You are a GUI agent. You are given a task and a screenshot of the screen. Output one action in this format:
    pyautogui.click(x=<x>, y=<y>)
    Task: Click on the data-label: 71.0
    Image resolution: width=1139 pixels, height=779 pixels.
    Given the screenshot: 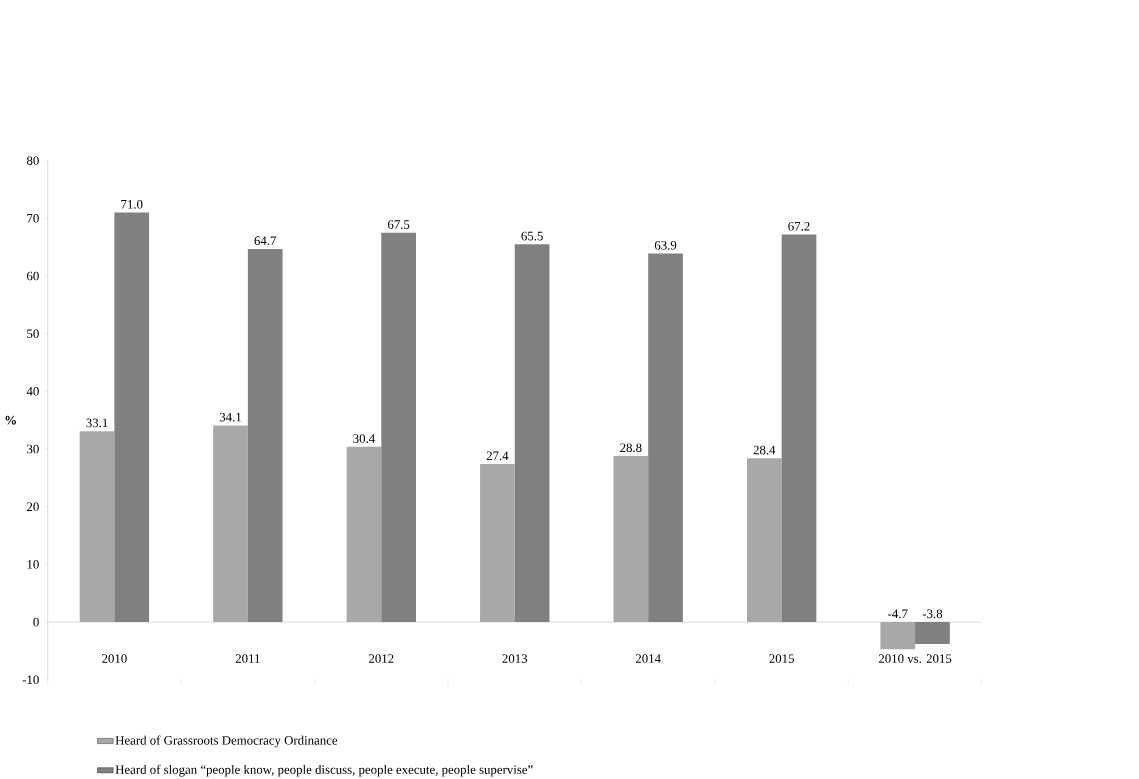 What is the action you would take?
    pyautogui.click(x=132, y=204)
    